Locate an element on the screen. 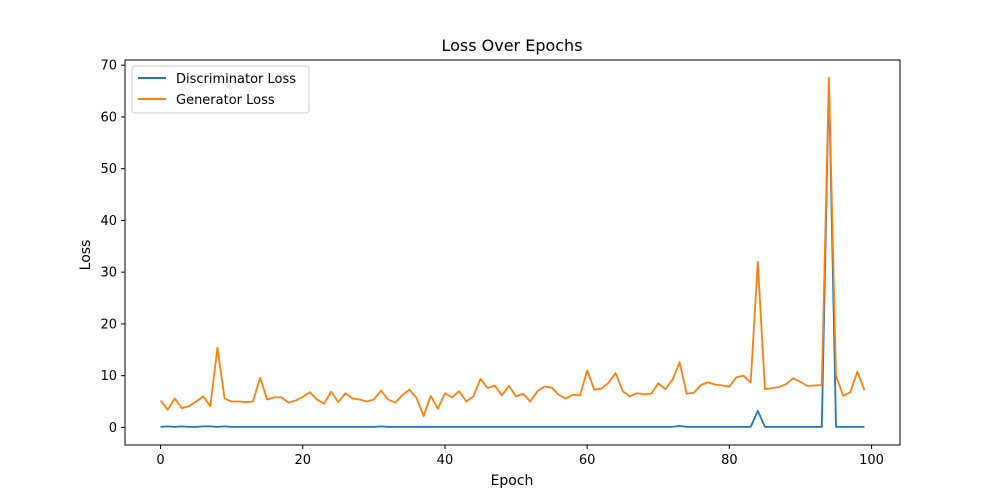  y-tick-label: 40 is located at coordinates (108, 221).